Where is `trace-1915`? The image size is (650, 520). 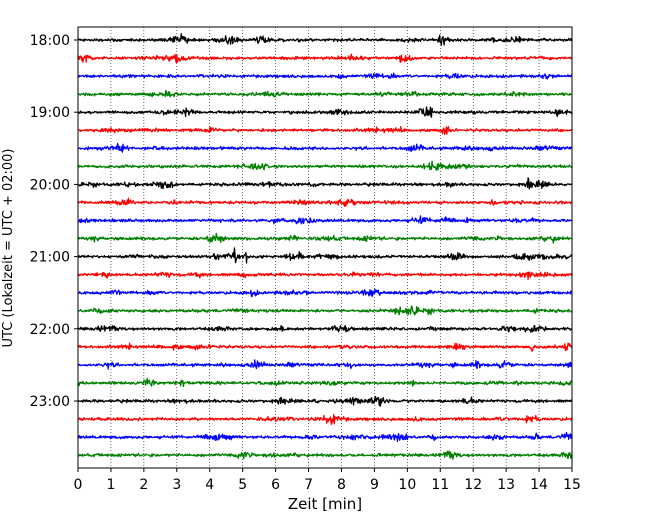 trace-1915 is located at coordinates (325, 130).